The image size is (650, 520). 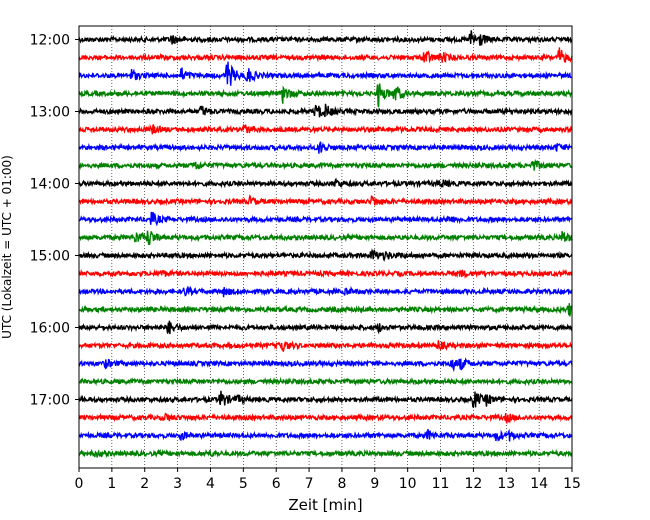 I want to click on x-tick-label: 9, so click(x=374, y=484).